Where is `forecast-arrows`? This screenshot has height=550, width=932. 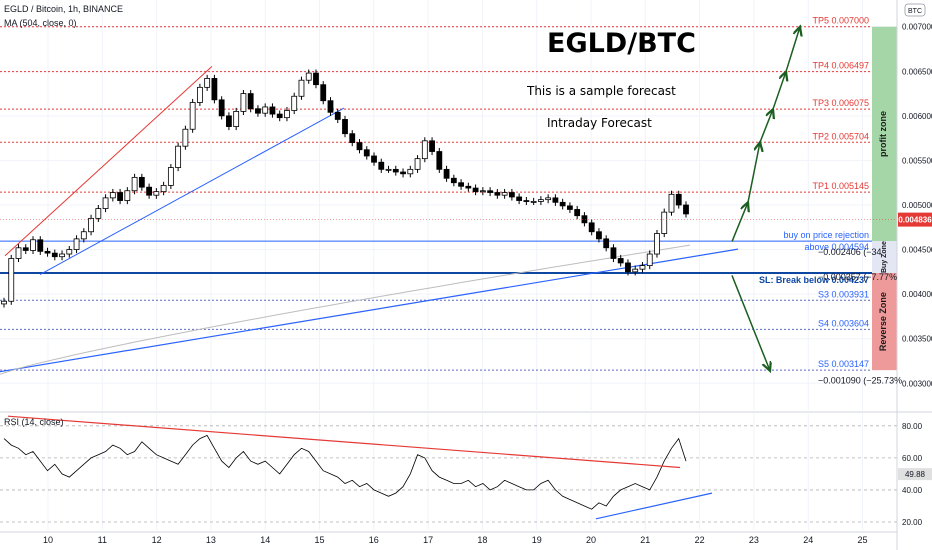
forecast-arrows is located at coordinates (765, 199).